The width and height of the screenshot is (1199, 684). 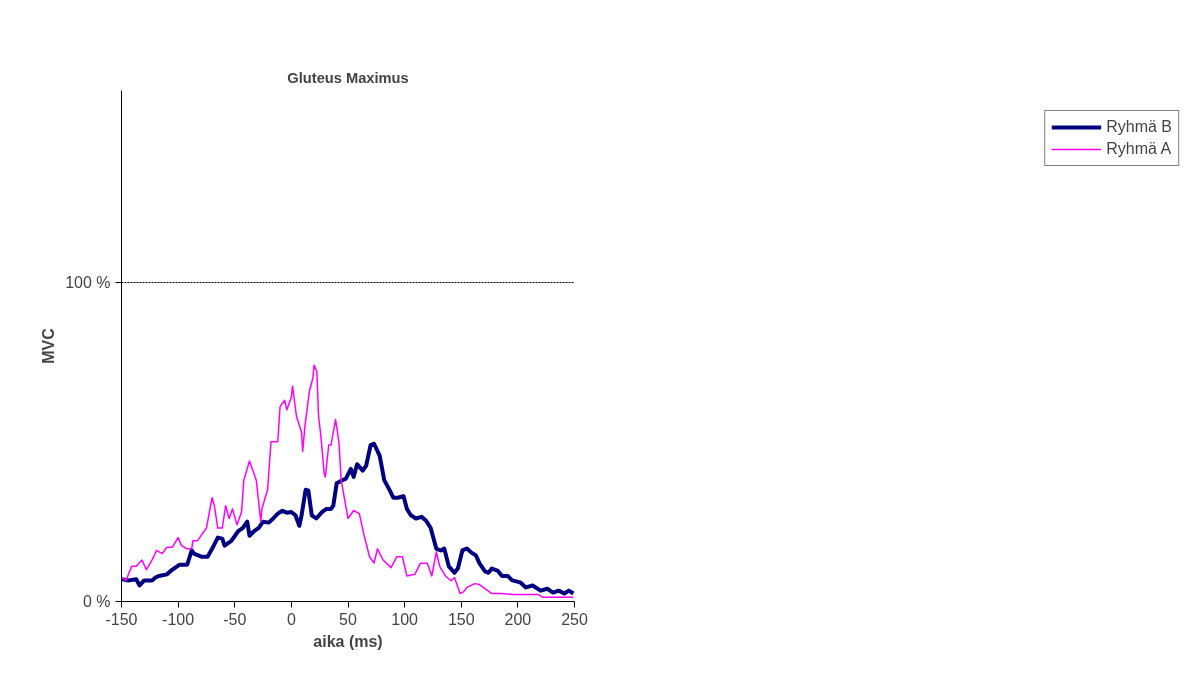 I want to click on x-tick-label: 100, so click(x=405, y=619).